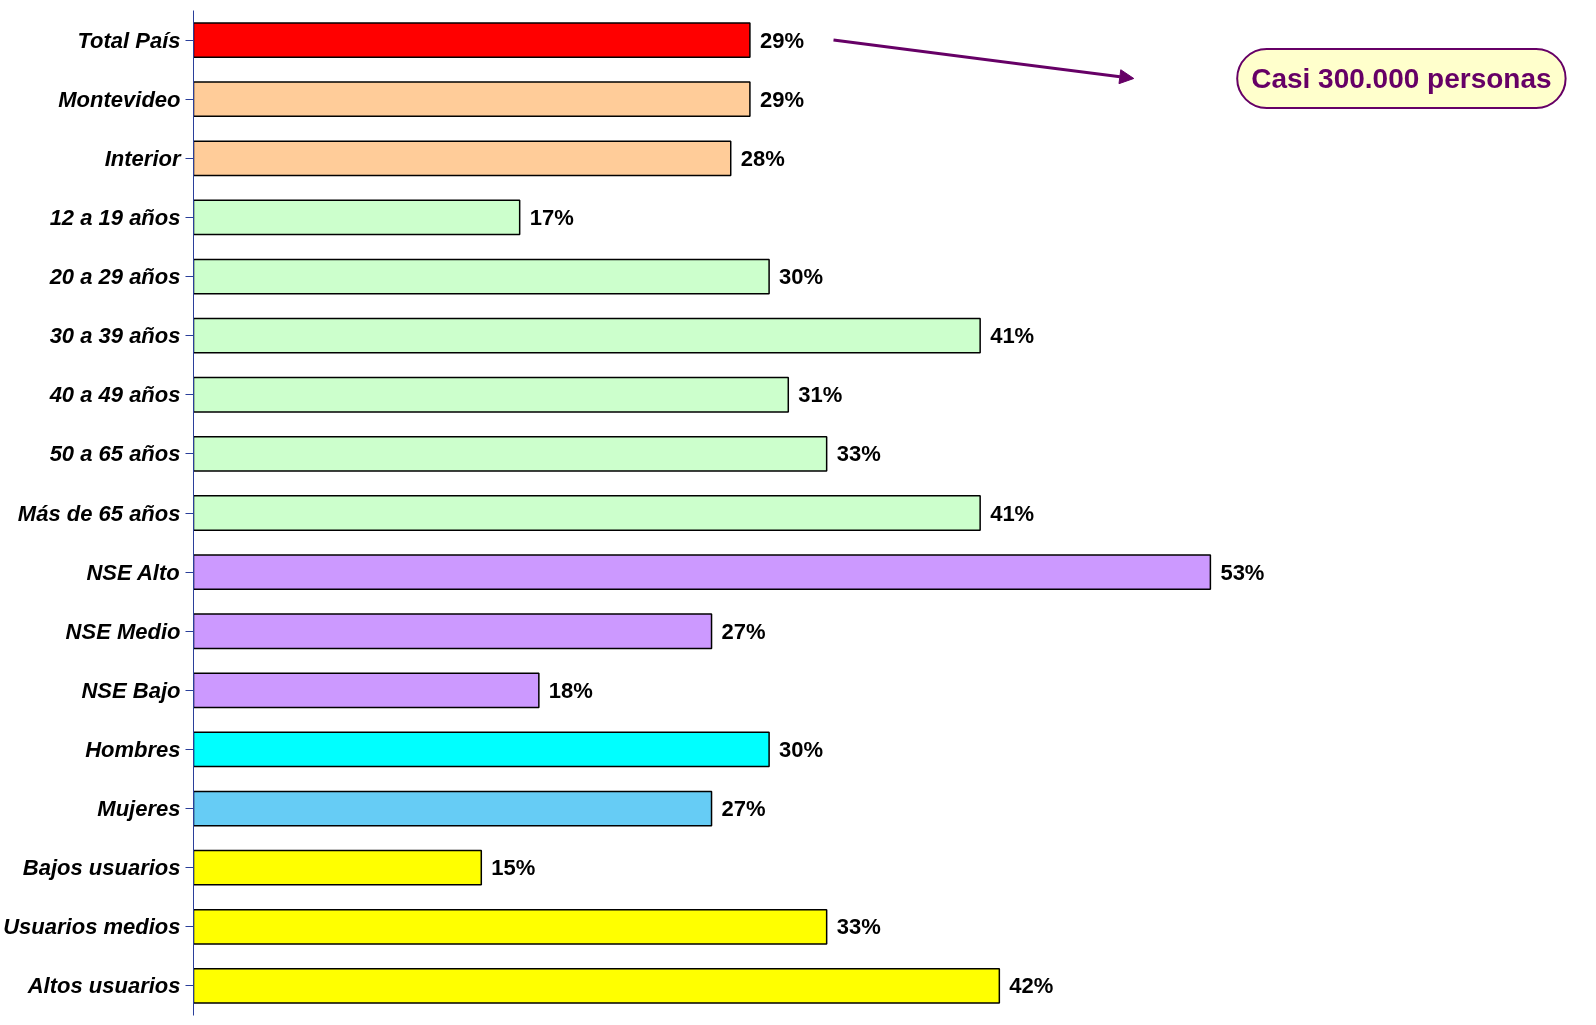 The image size is (1596, 1025). Describe the element at coordinates (1242, 572) in the screenshot. I see `data-label: 53%` at that location.